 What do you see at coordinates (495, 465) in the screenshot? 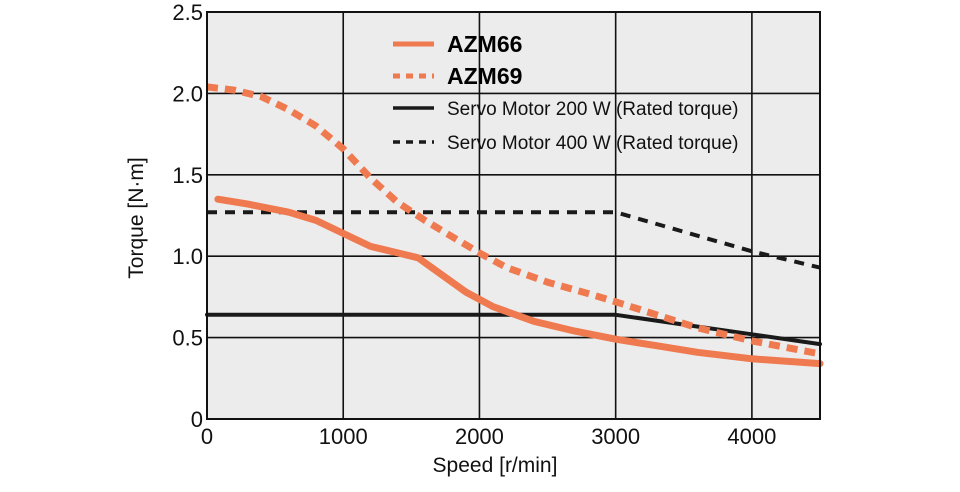
I see `x-axis-title: Speed [r/min]` at bounding box center [495, 465].